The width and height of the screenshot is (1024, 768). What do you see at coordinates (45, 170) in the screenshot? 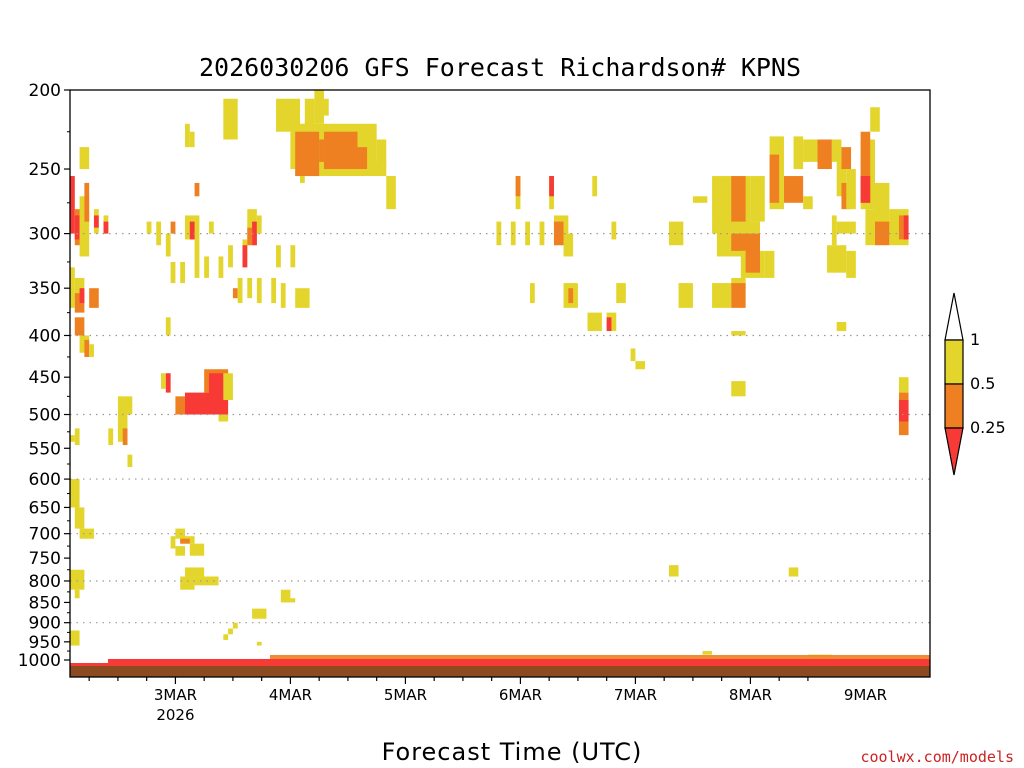
I see `y-tick-label: 250` at bounding box center [45, 170].